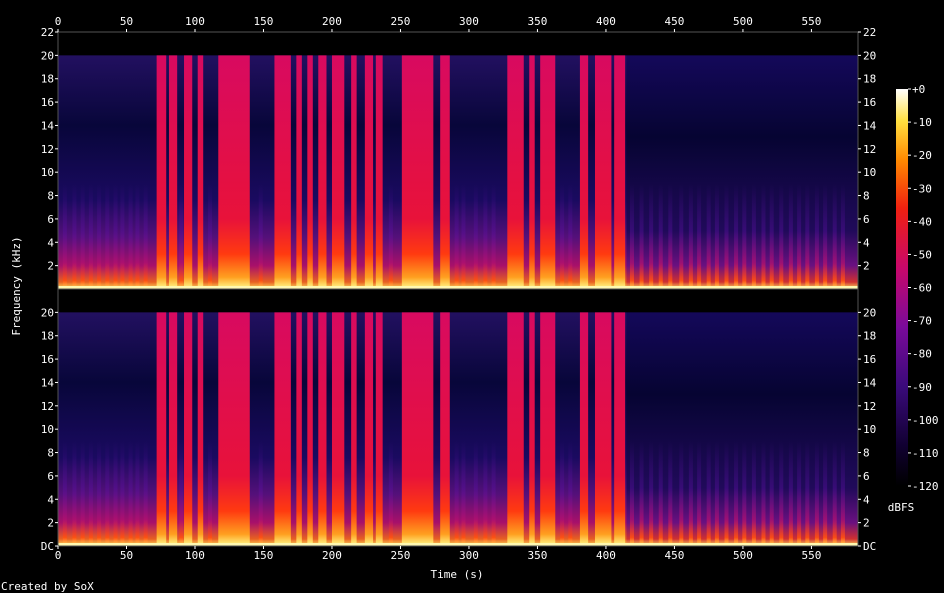  What do you see at coordinates (458, 44) in the screenshot?
I see `above-band-area` at bounding box center [458, 44].